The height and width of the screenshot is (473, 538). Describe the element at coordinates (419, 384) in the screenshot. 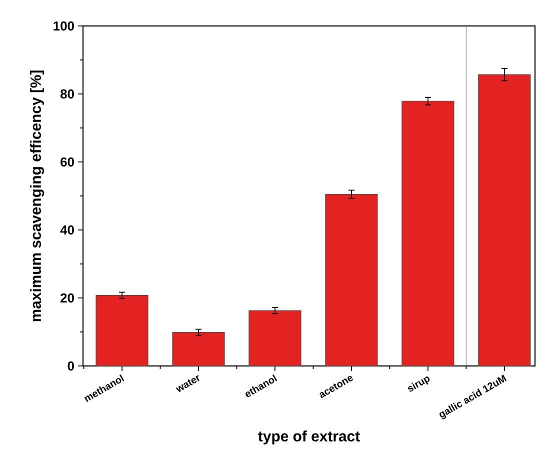

I see `x-tick-label: sirup` at that location.